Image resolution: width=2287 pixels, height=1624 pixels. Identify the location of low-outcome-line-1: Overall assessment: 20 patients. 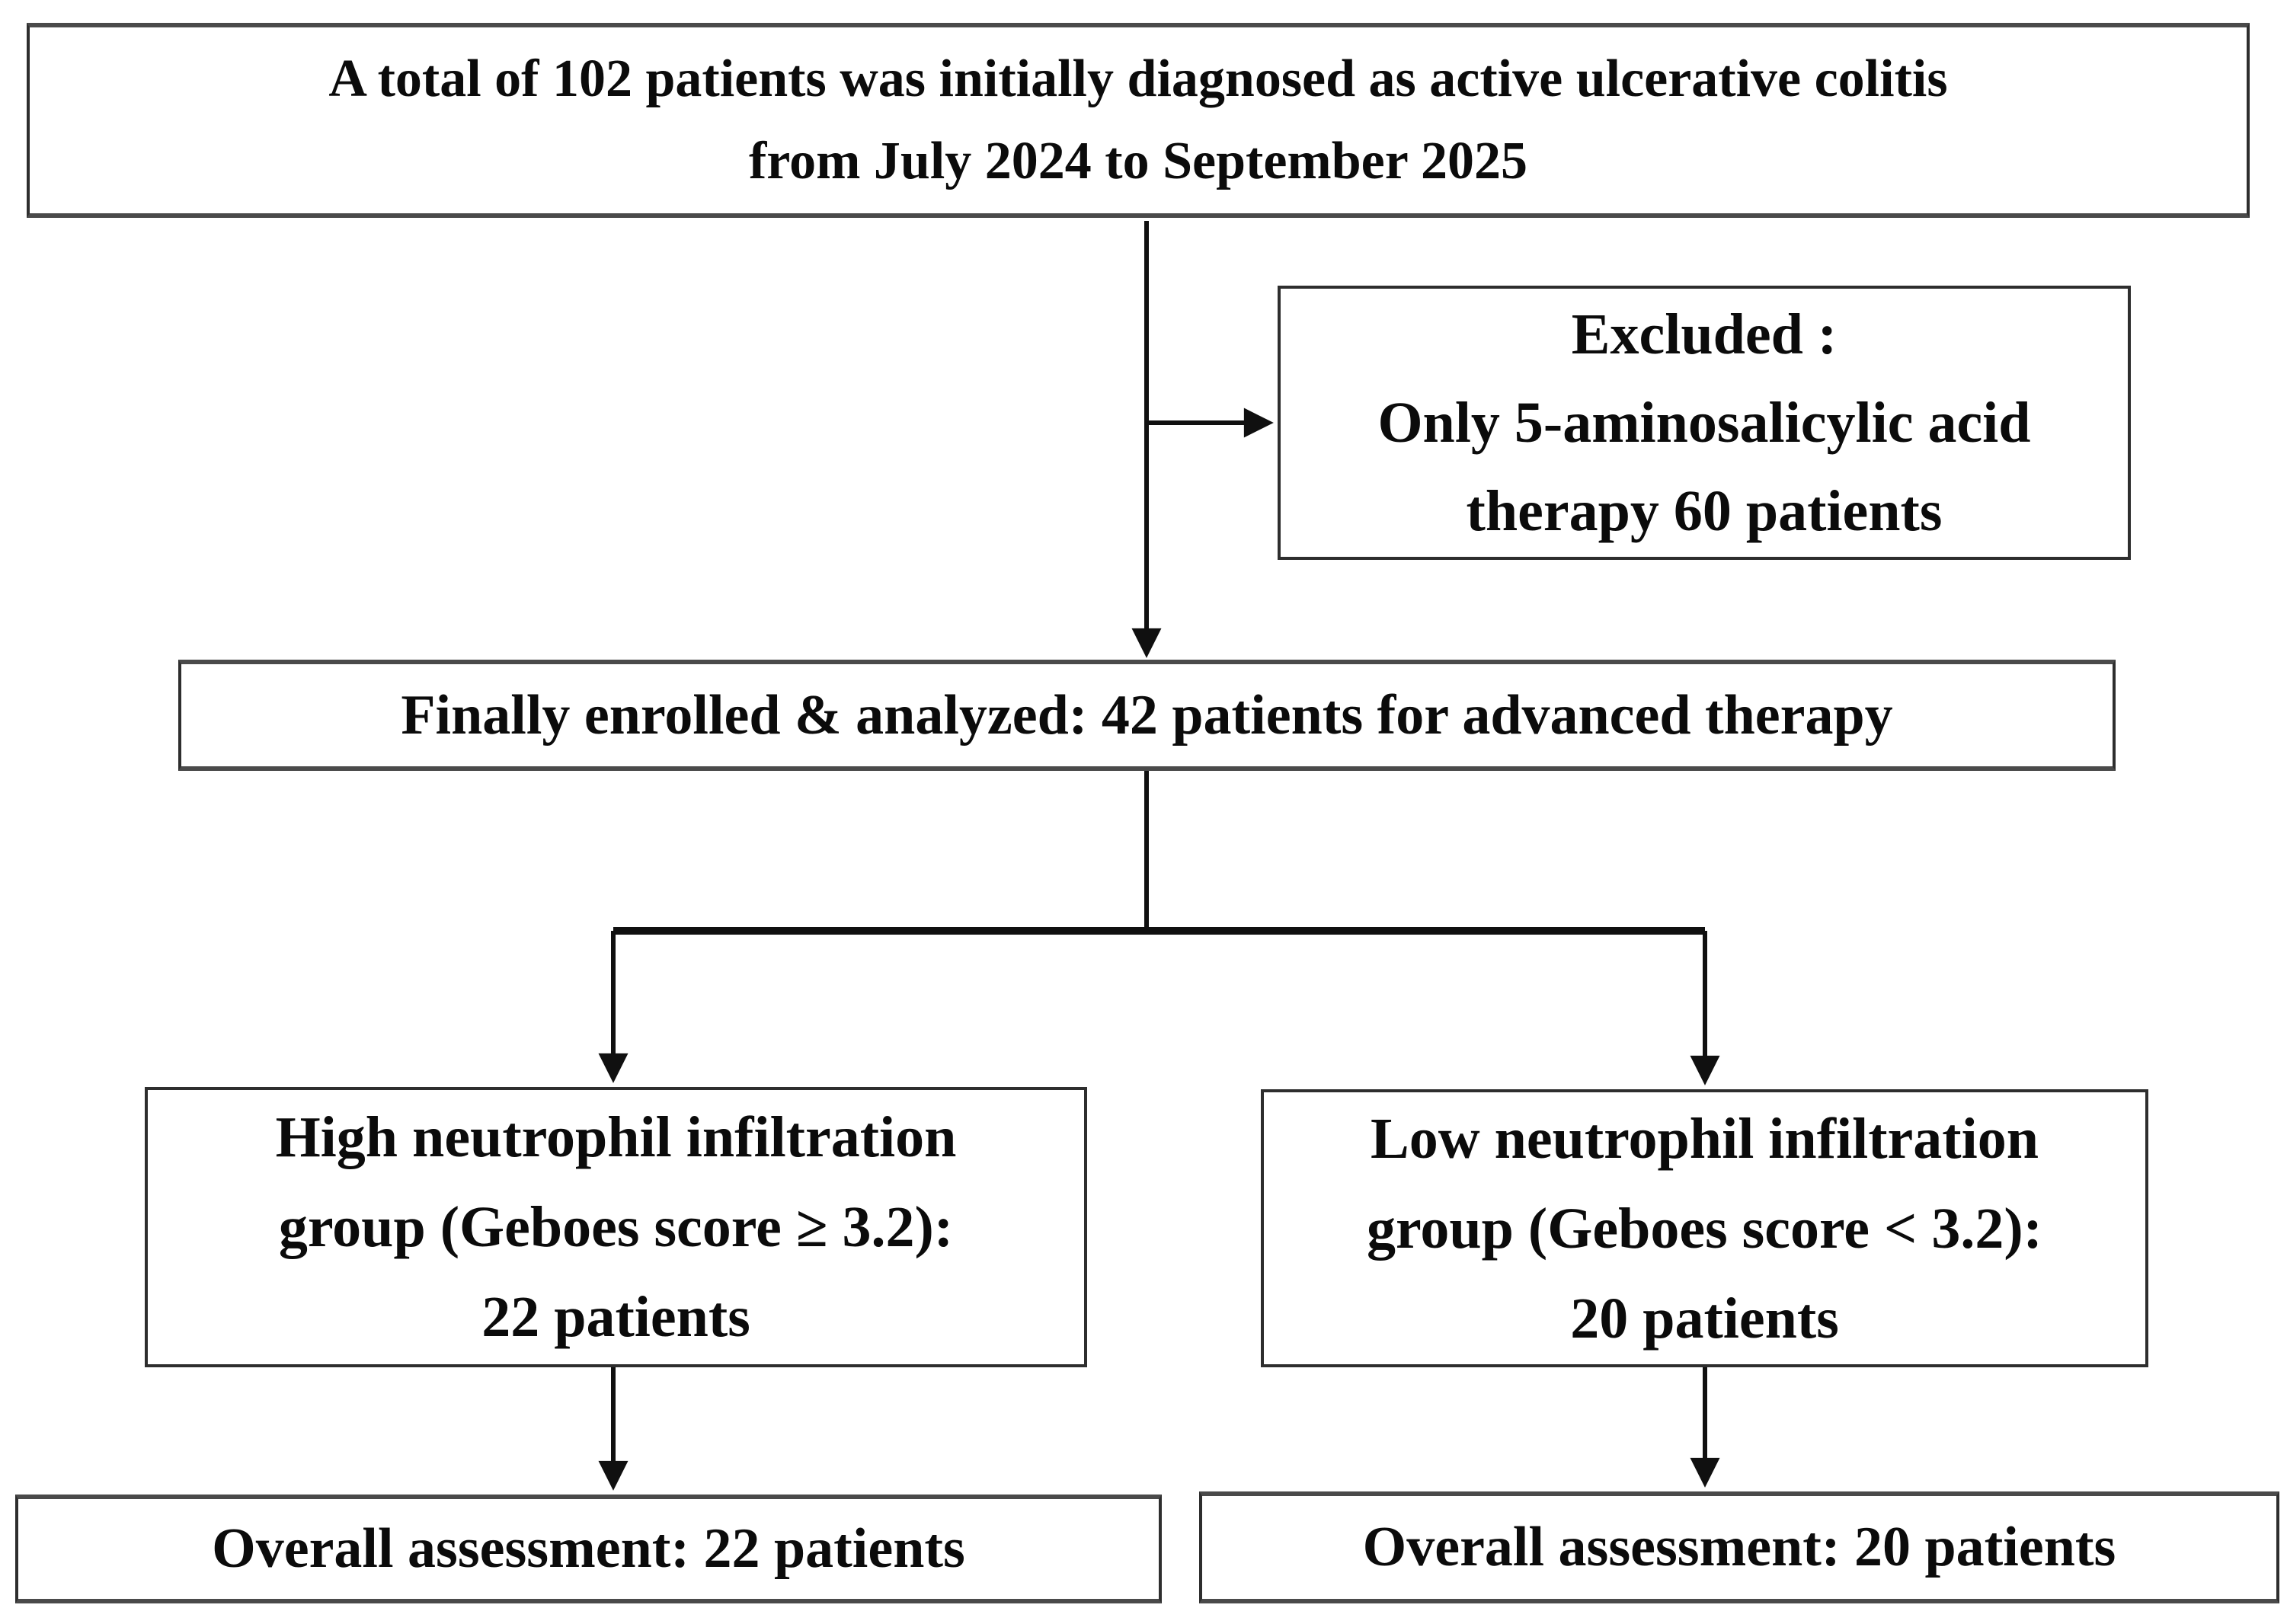
(1739, 1547).